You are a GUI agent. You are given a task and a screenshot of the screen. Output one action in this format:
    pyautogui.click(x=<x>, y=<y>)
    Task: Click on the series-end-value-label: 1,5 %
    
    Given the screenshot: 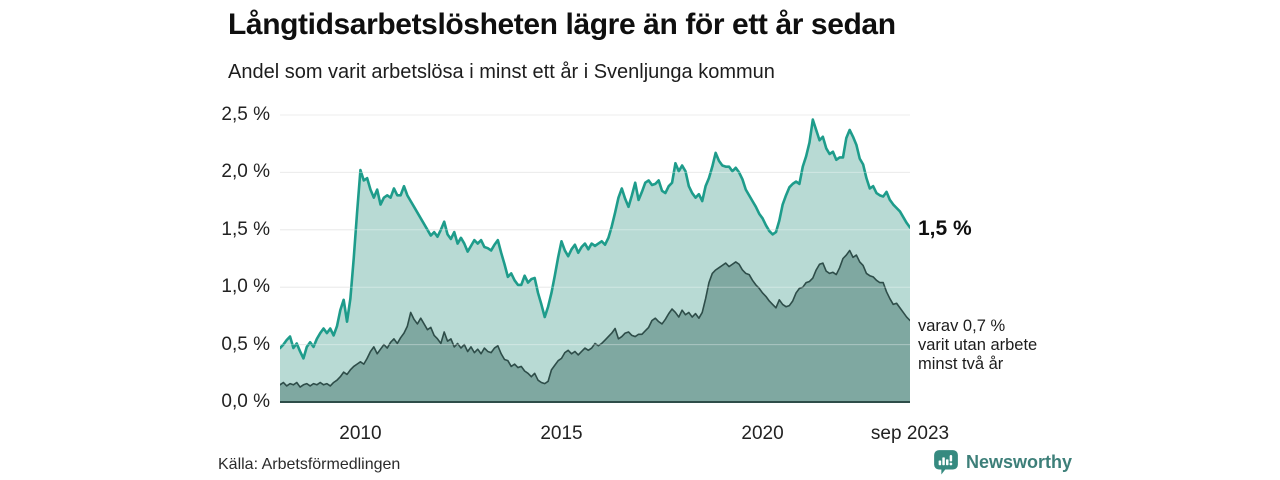 What is the action you would take?
    pyautogui.click(x=945, y=228)
    